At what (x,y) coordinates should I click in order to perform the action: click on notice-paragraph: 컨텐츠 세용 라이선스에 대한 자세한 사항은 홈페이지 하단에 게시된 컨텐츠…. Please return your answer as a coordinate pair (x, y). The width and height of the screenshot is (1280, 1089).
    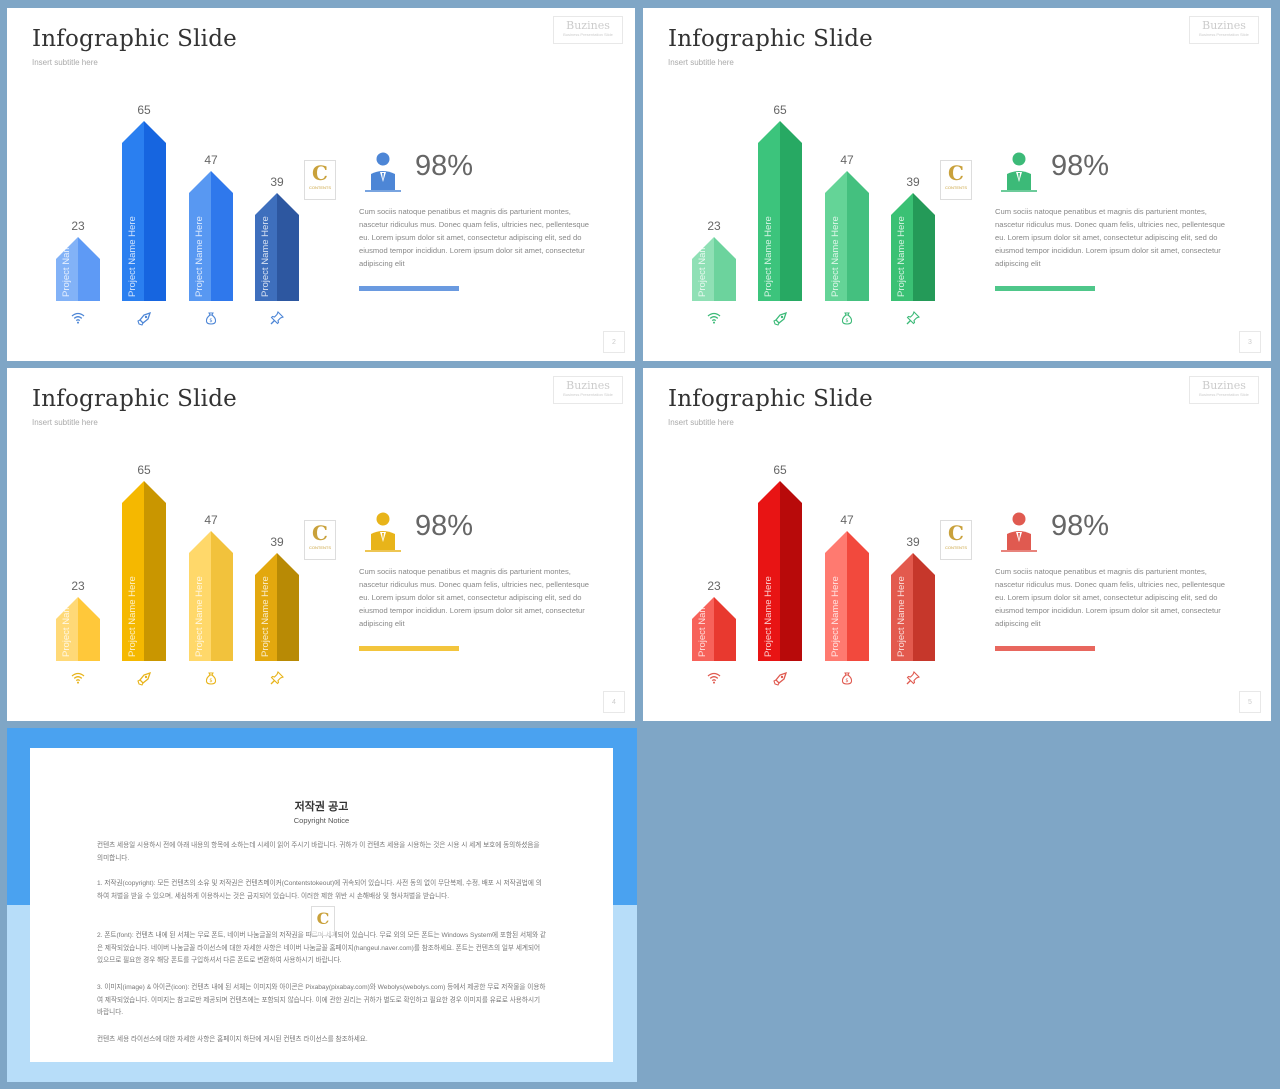
    Looking at the image, I should click on (232, 1039).